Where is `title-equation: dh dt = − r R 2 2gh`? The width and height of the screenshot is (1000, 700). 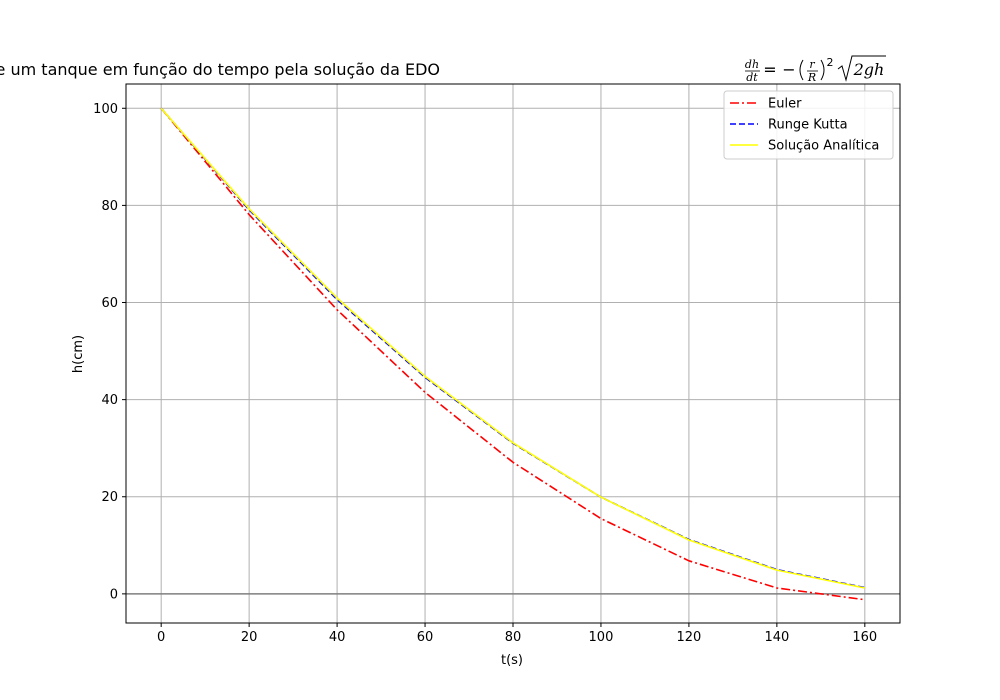
title-equation: dh dt = − r R 2 2gh is located at coordinates (815, 69).